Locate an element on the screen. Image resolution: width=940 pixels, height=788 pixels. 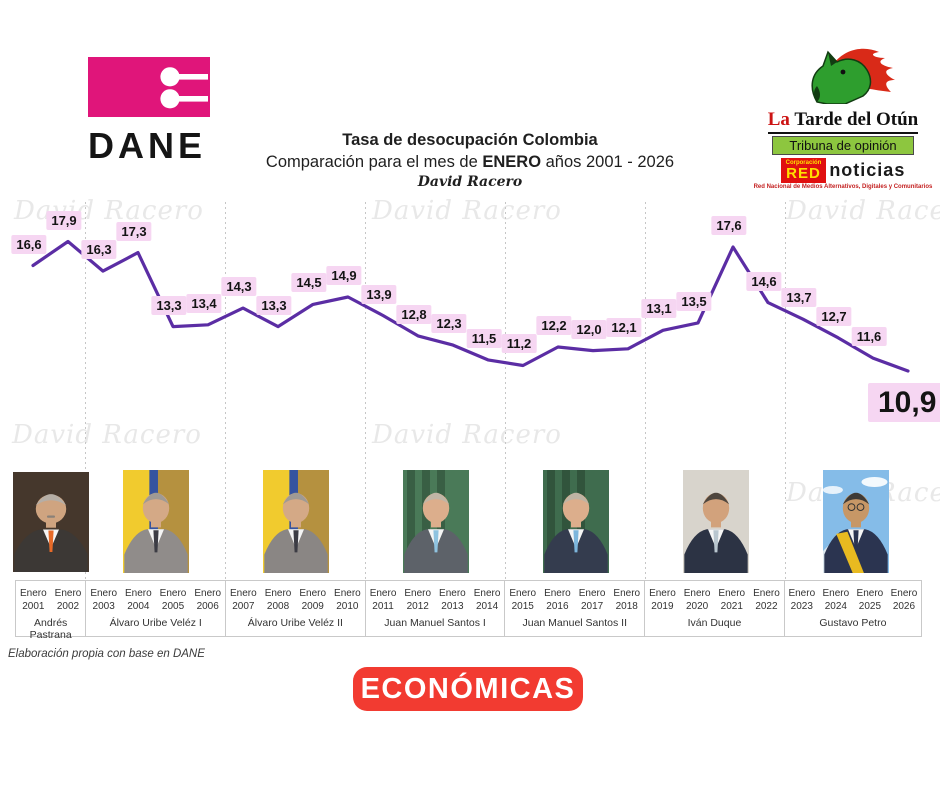
data-label: 11,2 is located at coordinates (519, 344).